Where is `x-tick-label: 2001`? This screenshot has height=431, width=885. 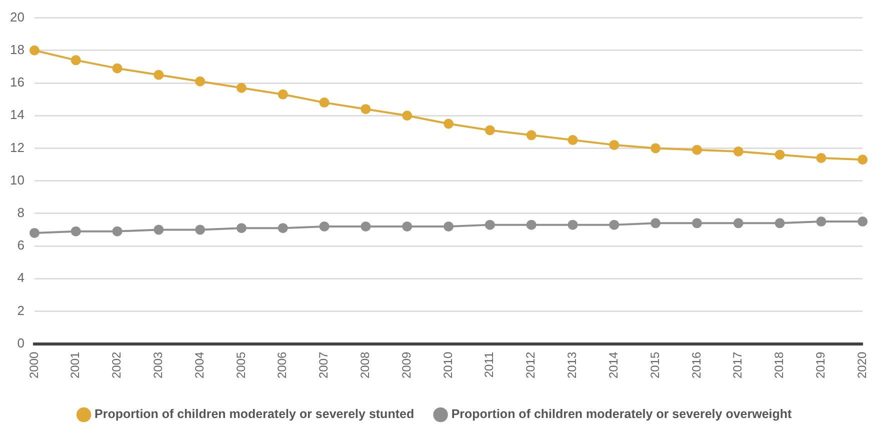
x-tick-label: 2001 is located at coordinates (75, 365).